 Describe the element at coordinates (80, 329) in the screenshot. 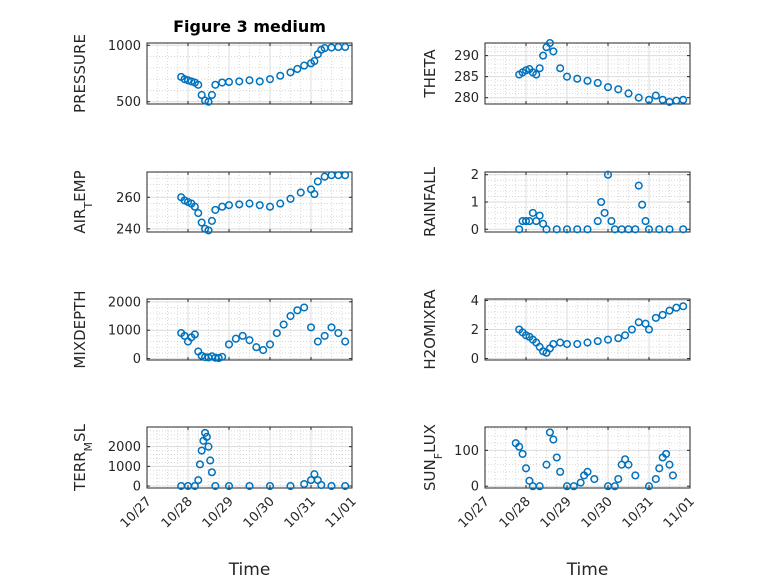

I see `y-axis-label: MIXDEPTH` at that location.